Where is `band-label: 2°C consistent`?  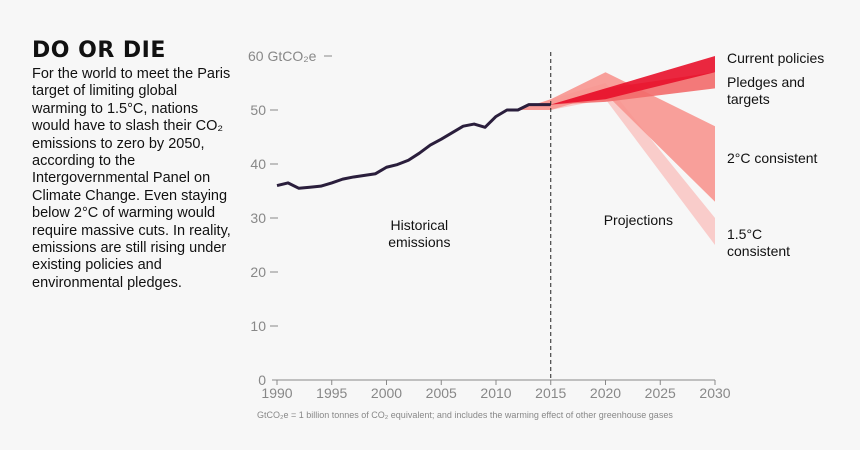 band-label: 2°C consistent is located at coordinates (772, 158).